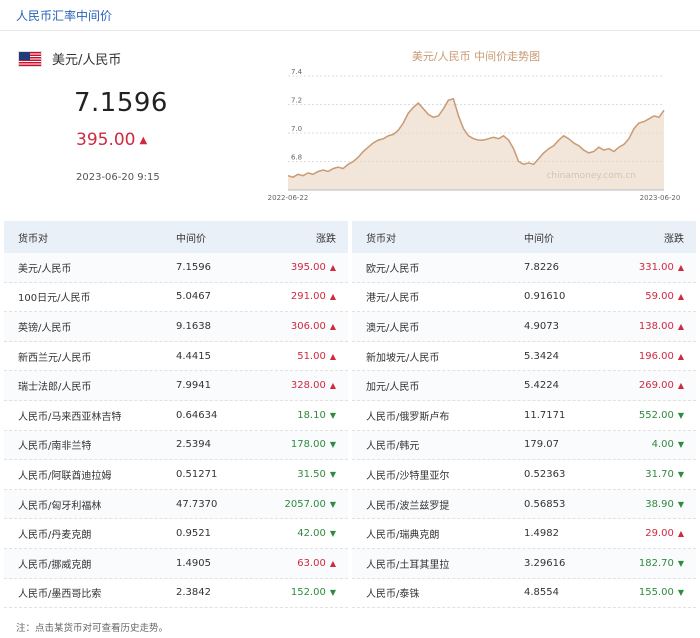 This screenshot has height=638, width=700. I want to click on change-value: 395.00, so click(308, 267).